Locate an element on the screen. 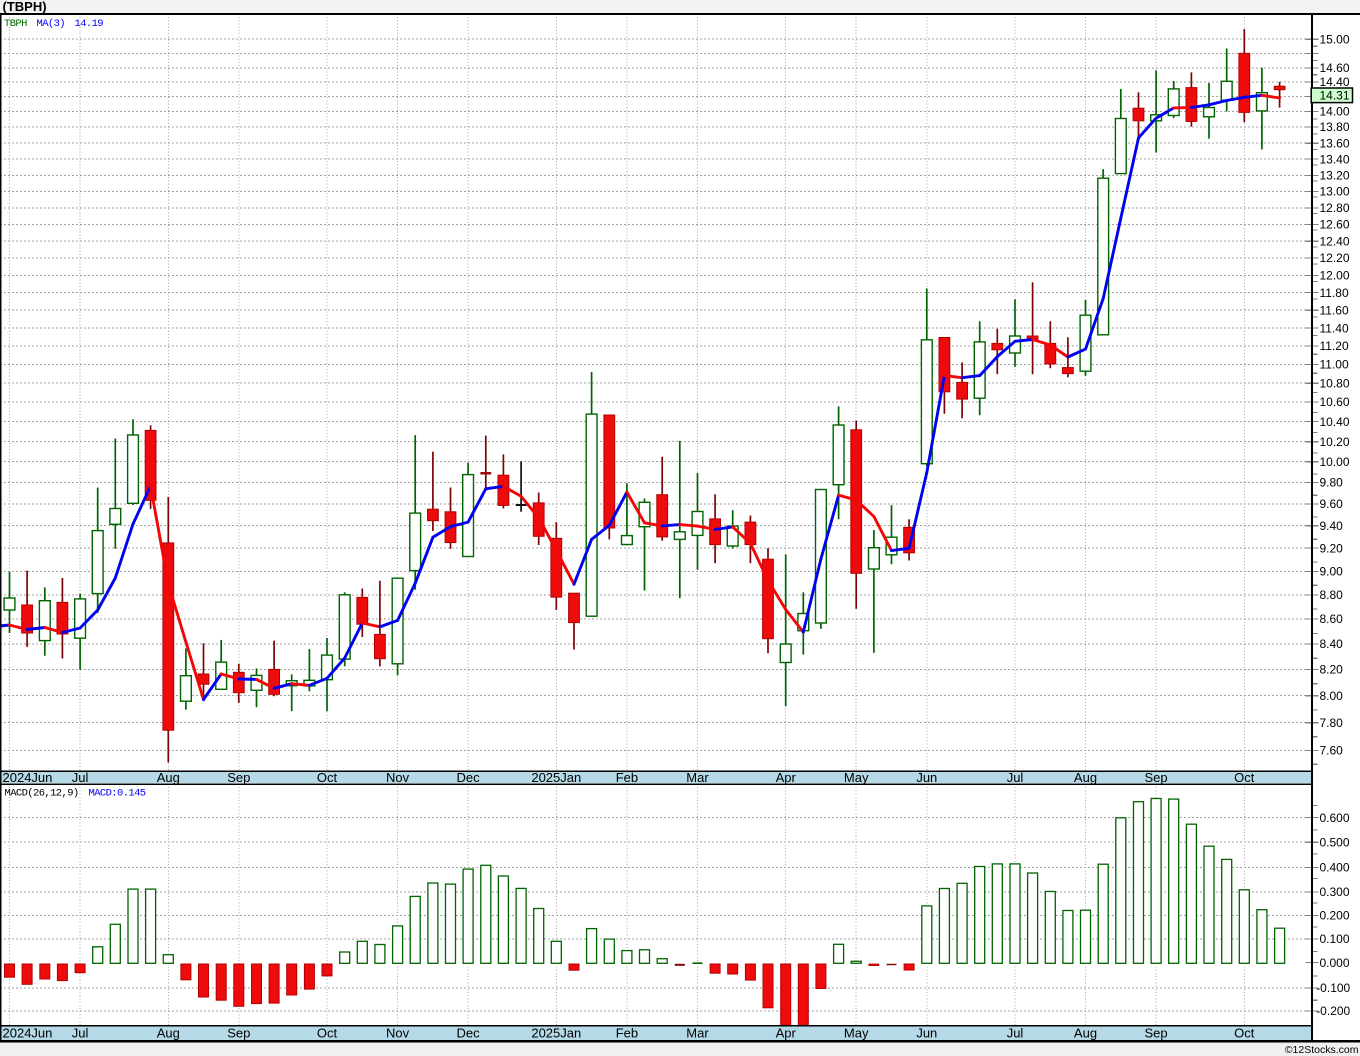 The width and height of the screenshot is (1360, 1056). svg-text: 10.00 is located at coordinates (1335, 462).